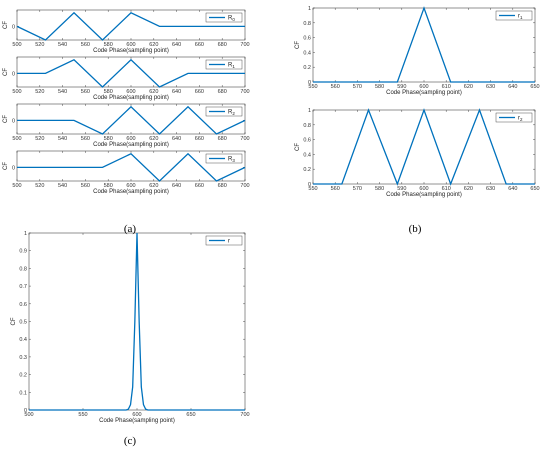 The height and width of the screenshot is (450, 550). Describe the element at coordinates (130, 441) in the screenshot. I see `panel-label-c: (c)` at that location.